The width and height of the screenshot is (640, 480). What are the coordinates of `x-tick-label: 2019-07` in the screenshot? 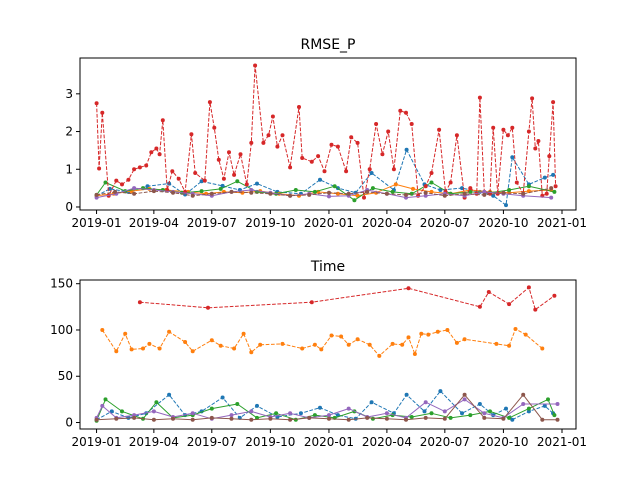 It's located at (212, 442).